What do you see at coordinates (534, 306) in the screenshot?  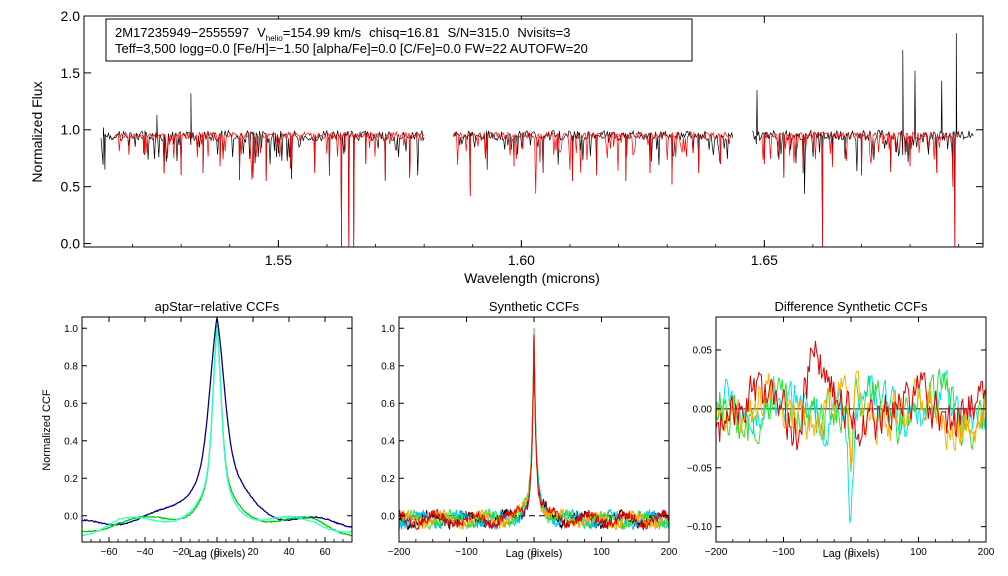 I see `synthetic-ccf-title: Synthetic CCFs` at bounding box center [534, 306].